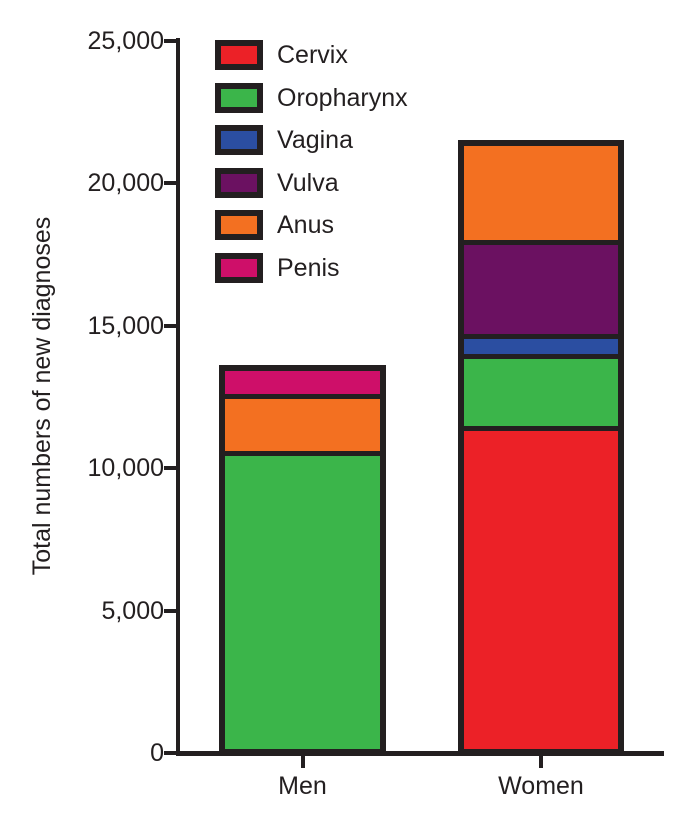 This screenshot has height=822, width=689. Describe the element at coordinates (239, 267) in the screenshot. I see `legend-swatch-penis` at that location.